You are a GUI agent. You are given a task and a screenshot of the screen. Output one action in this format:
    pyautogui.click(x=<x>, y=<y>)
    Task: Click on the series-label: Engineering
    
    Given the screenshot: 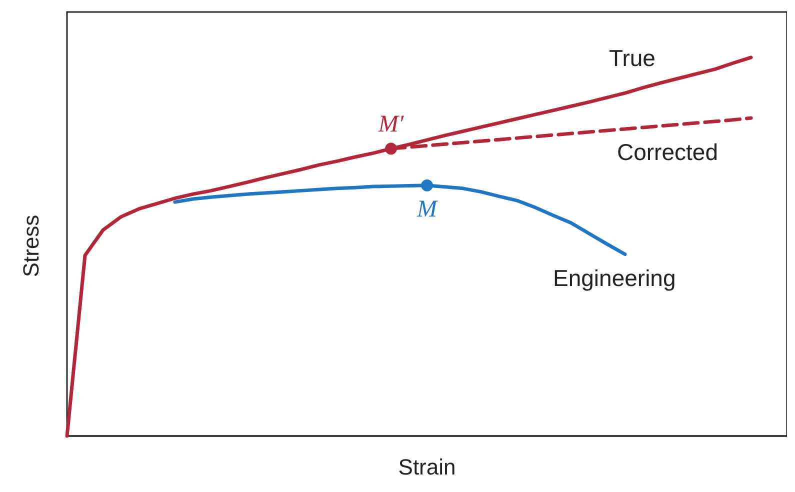 What is the action you would take?
    pyautogui.click(x=614, y=277)
    